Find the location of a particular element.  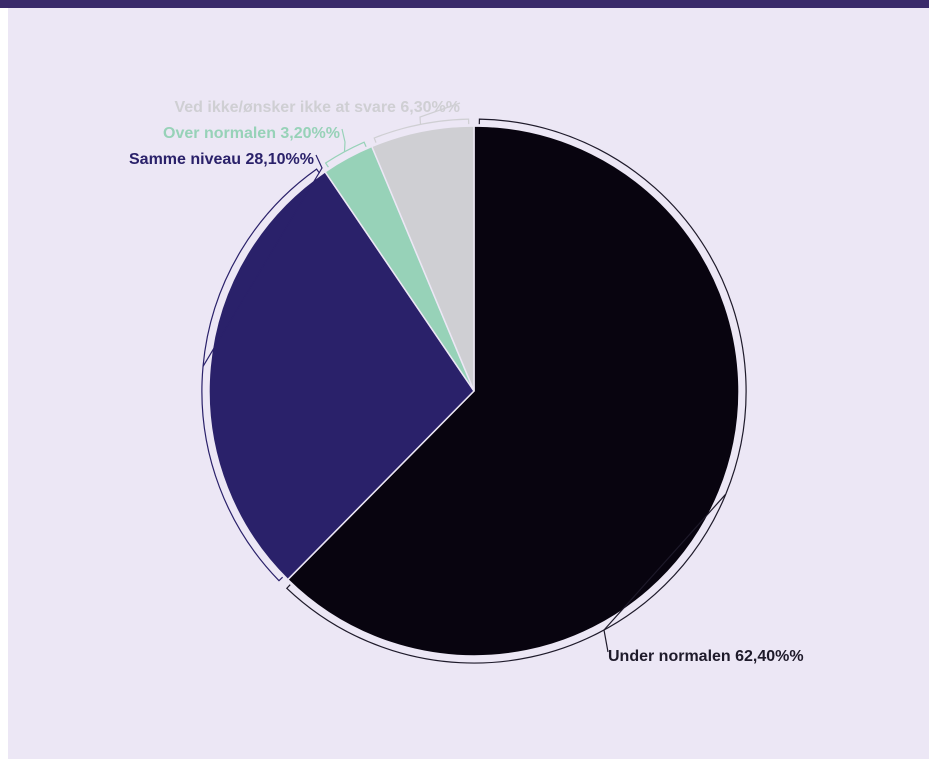

slice-label-1: Under normalen 62,40%% is located at coordinates (706, 656).